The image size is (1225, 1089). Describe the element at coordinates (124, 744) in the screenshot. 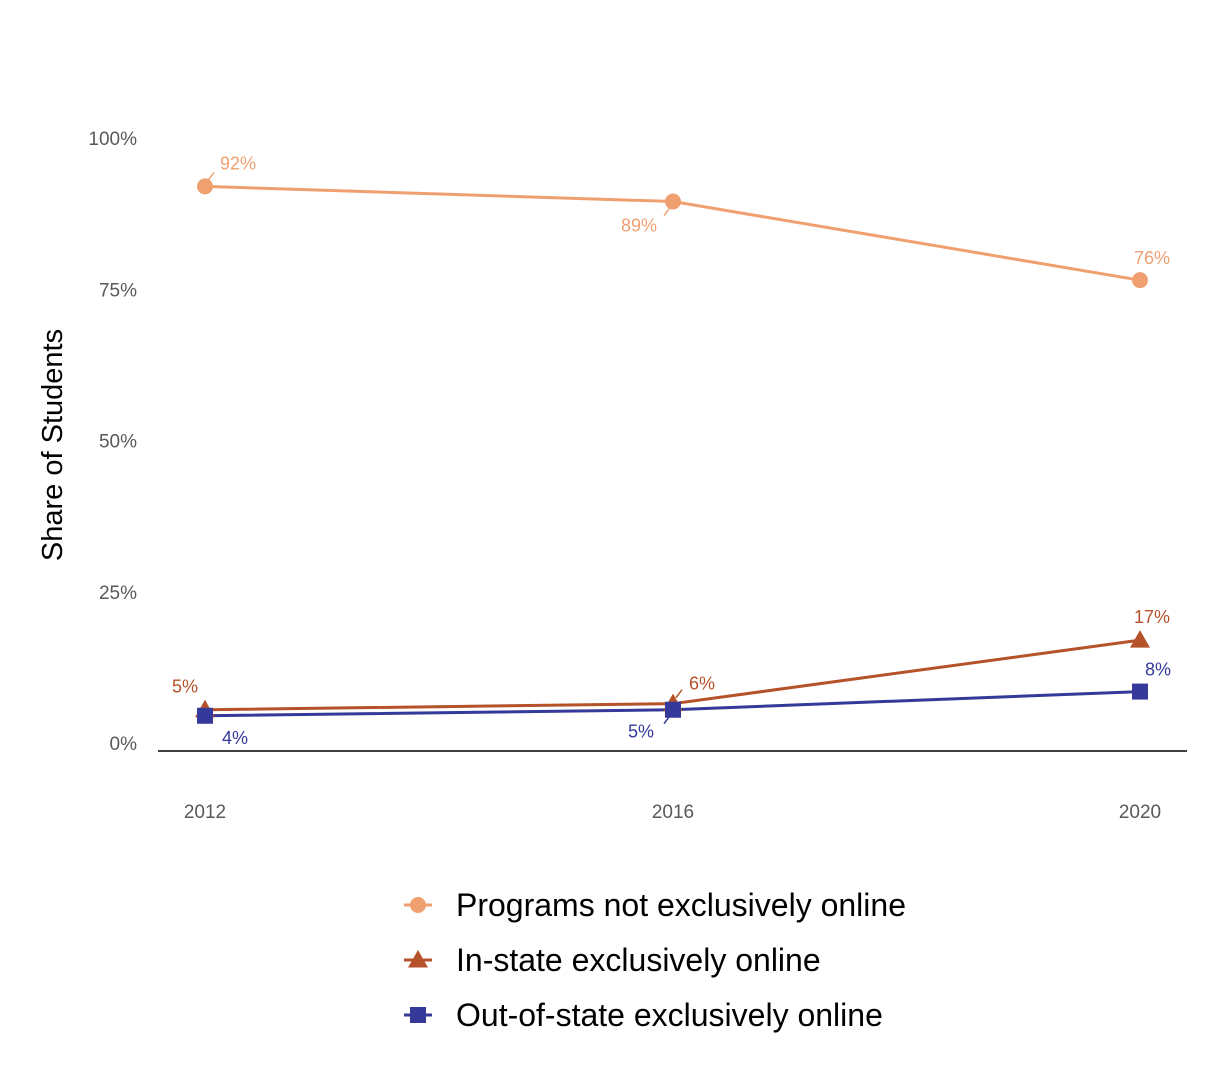

I see `y-tick-label: 0%` at that location.